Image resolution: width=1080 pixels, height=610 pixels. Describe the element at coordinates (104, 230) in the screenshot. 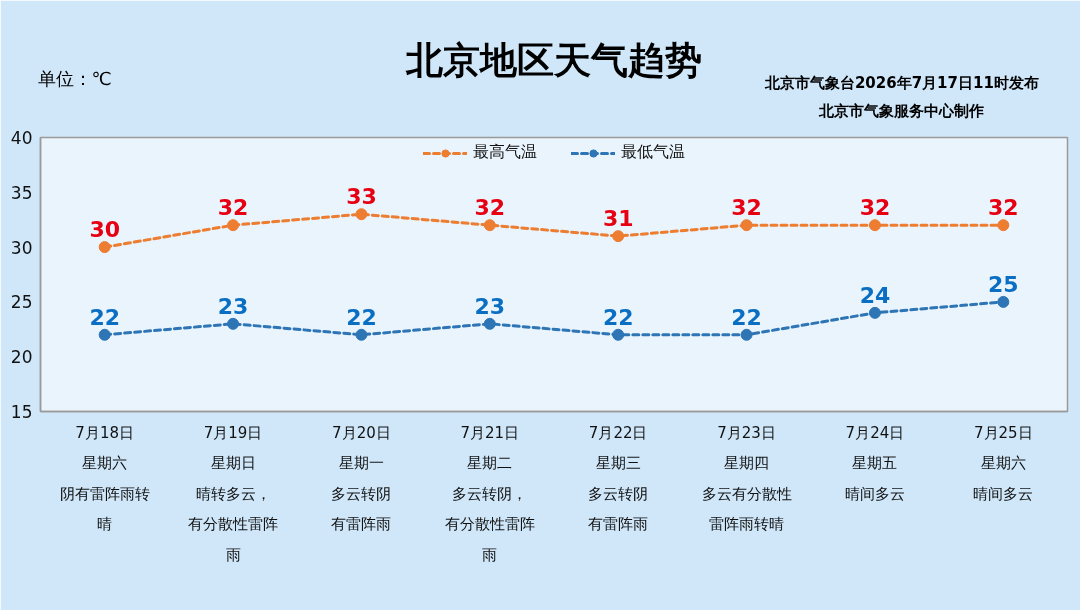

I see `data-label: 30` at that location.